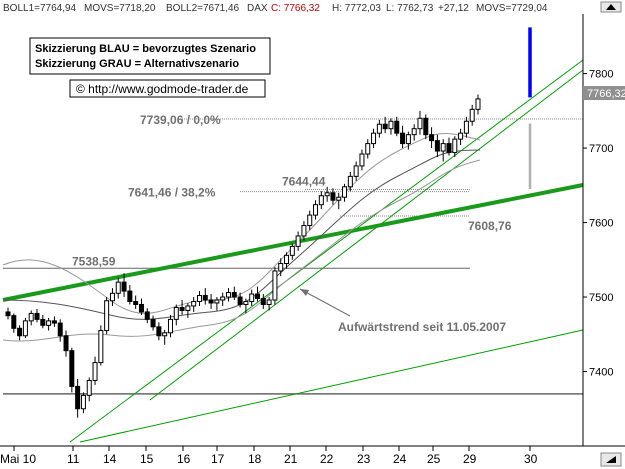  I want to click on x-tick-label: 16, so click(184, 459).